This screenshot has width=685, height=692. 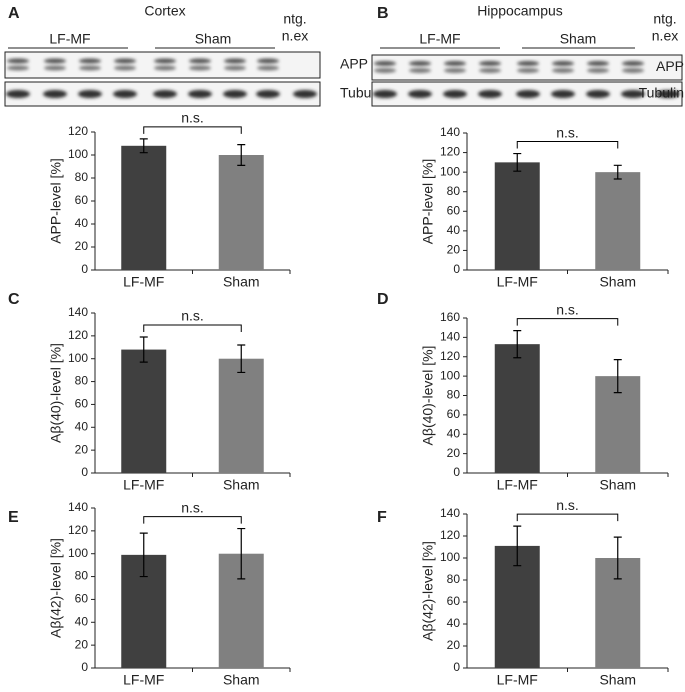 I want to click on y-axis-label: Aβ(42)-level [%], so click(x=56, y=588).